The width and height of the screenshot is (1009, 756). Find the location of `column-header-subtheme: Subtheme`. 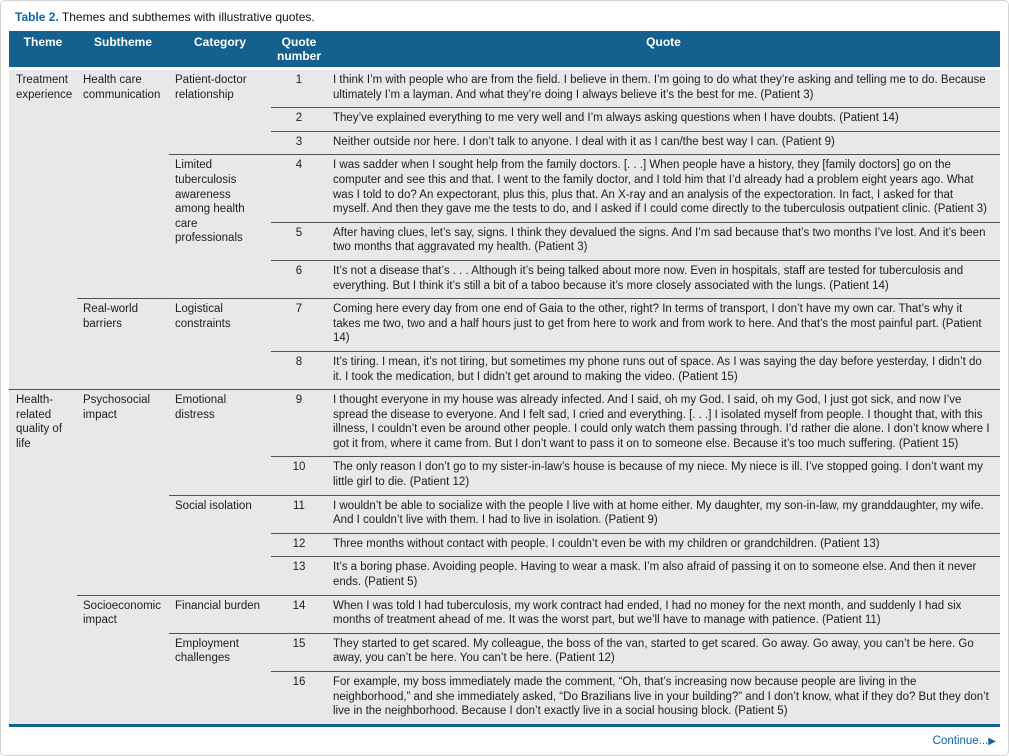

column-header-subtheme: Subtheme is located at coordinates (123, 50).